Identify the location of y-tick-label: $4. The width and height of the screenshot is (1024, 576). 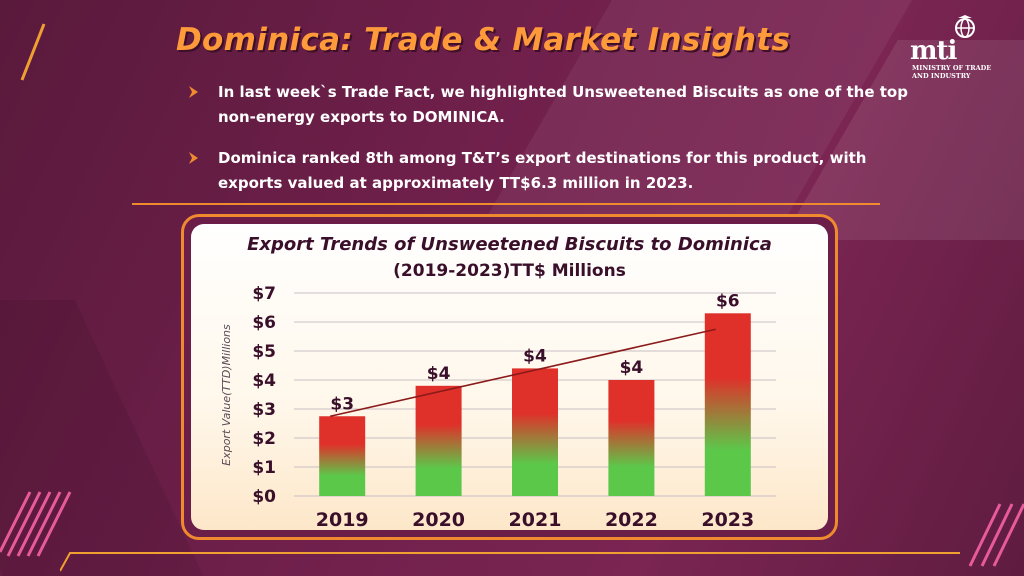
(264, 381).